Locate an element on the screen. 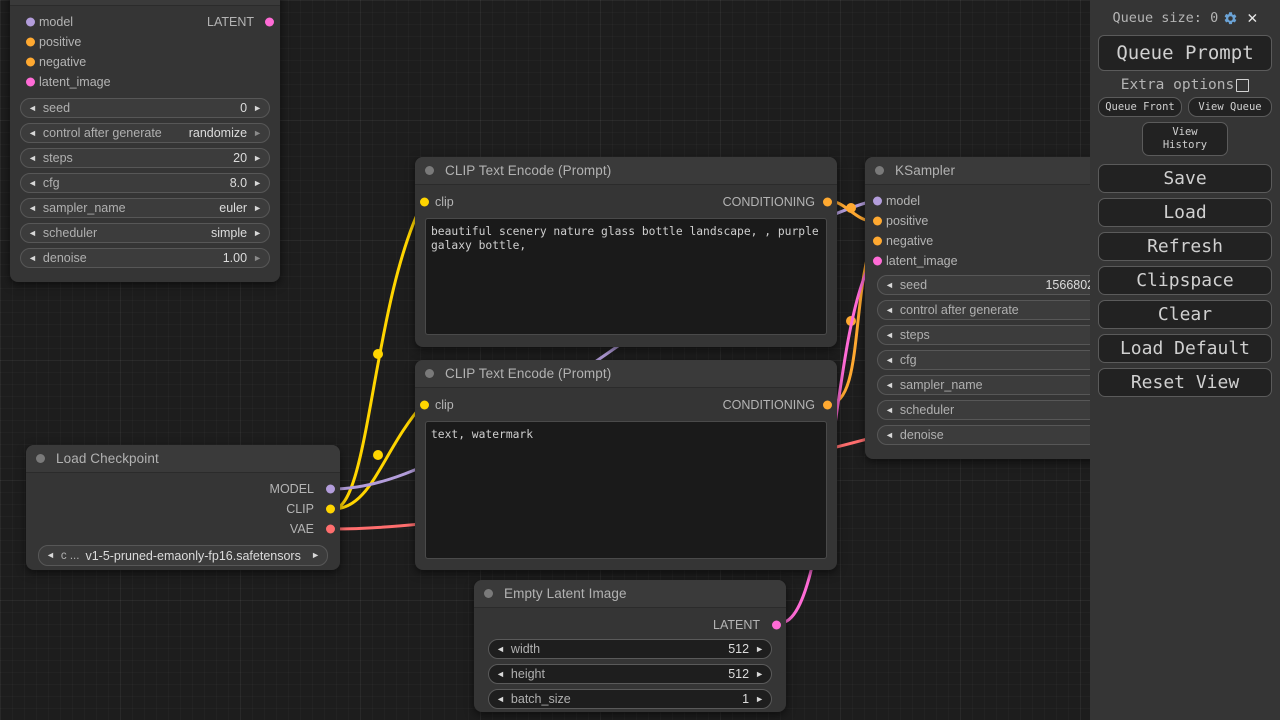 Image resolution: width=1280 pixels, height=720 pixels. widget-control-after-generate: ◄ control after generate randomize ► is located at coordinates (145, 133).